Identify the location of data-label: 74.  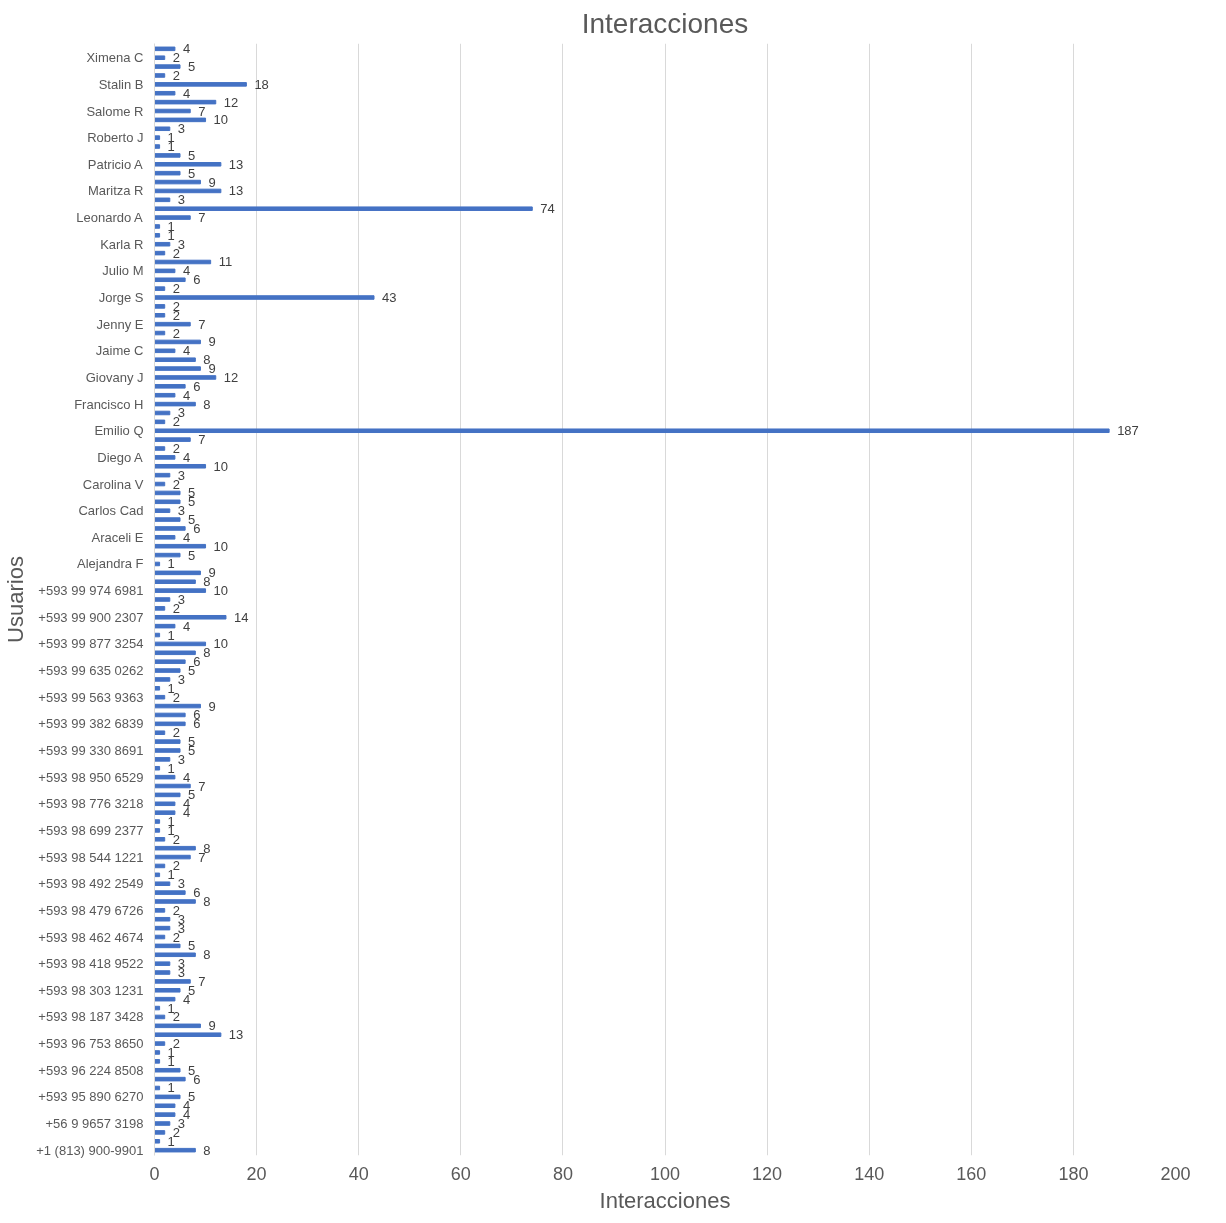
(547, 209).